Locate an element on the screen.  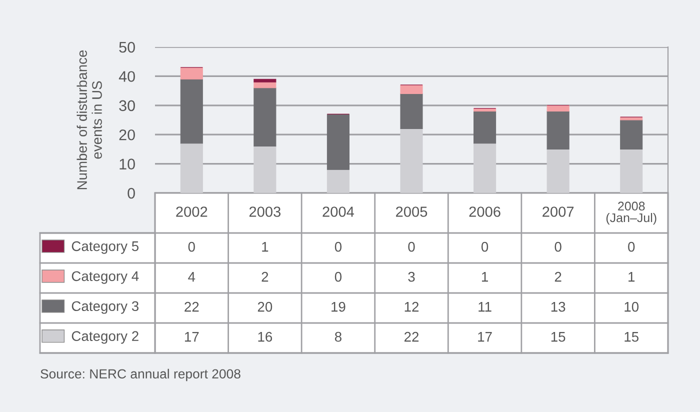
x-tick-label: 2005 is located at coordinates (412, 211).